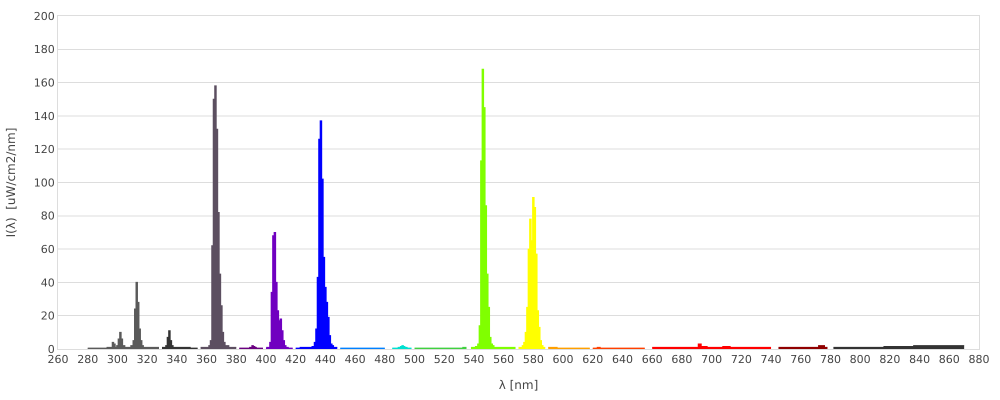 The image size is (1000, 400). I want to click on x-tick-label: 540, so click(473, 359).